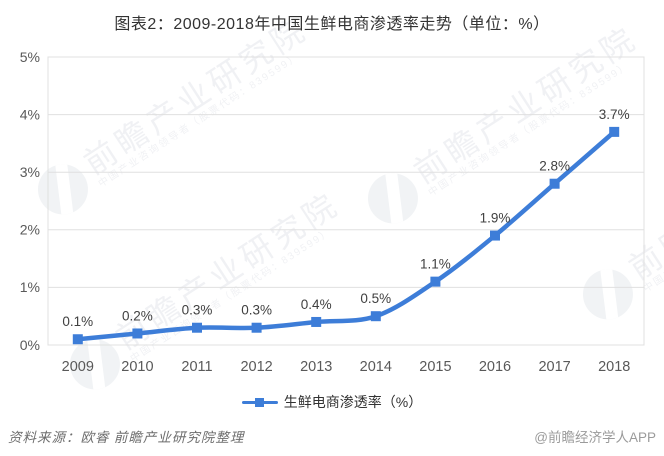 The height and width of the screenshot is (456, 664). What do you see at coordinates (435, 367) in the screenshot?
I see `x-tick-label: 2015` at bounding box center [435, 367].